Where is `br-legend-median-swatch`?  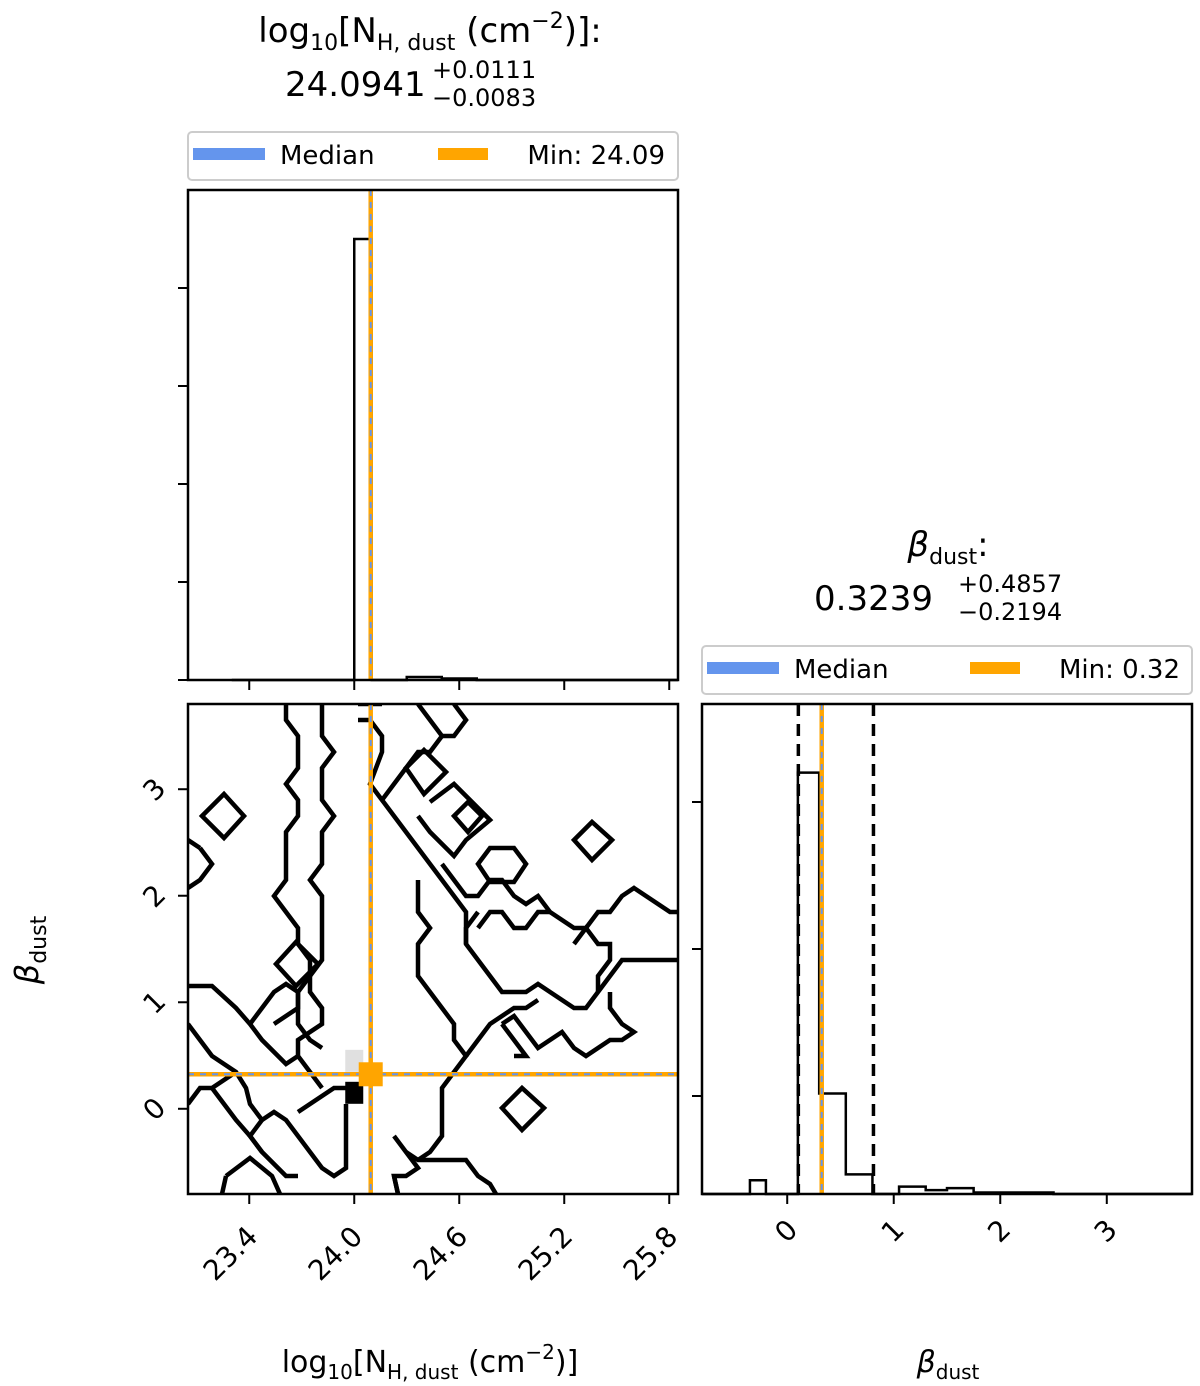 br-legend-median-swatch is located at coordinates (743, 668).